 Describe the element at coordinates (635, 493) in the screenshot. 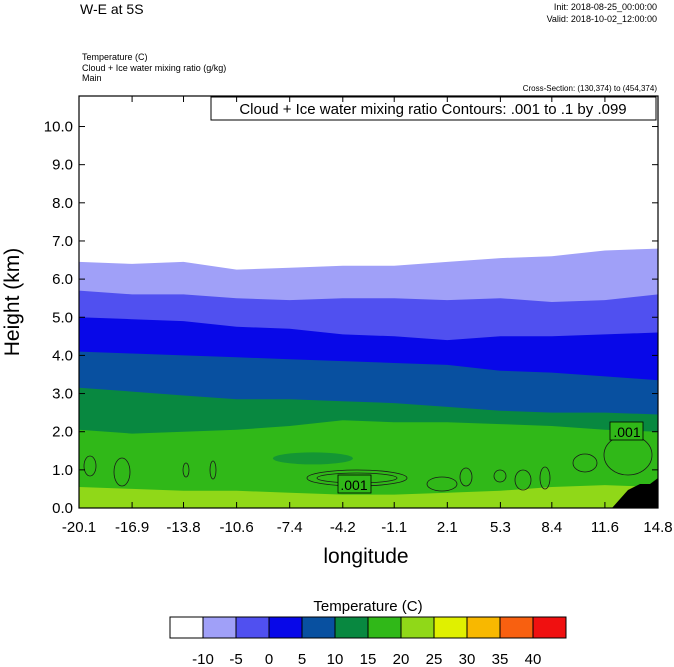

I see `terrain` at that location.